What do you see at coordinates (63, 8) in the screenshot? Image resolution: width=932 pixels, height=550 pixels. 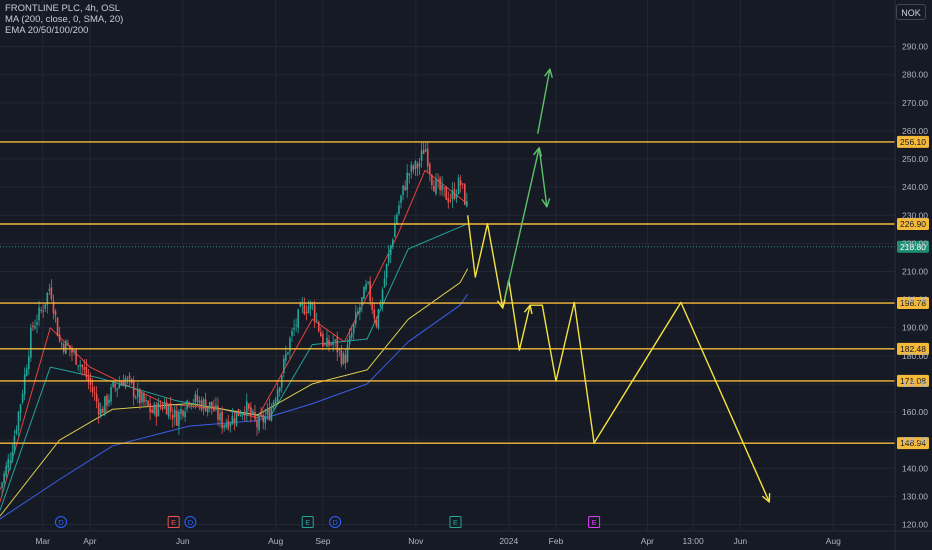 I see `symbol-title: FRONTLINE PLC, 4h, OSL` at bounding box center [63, 8].